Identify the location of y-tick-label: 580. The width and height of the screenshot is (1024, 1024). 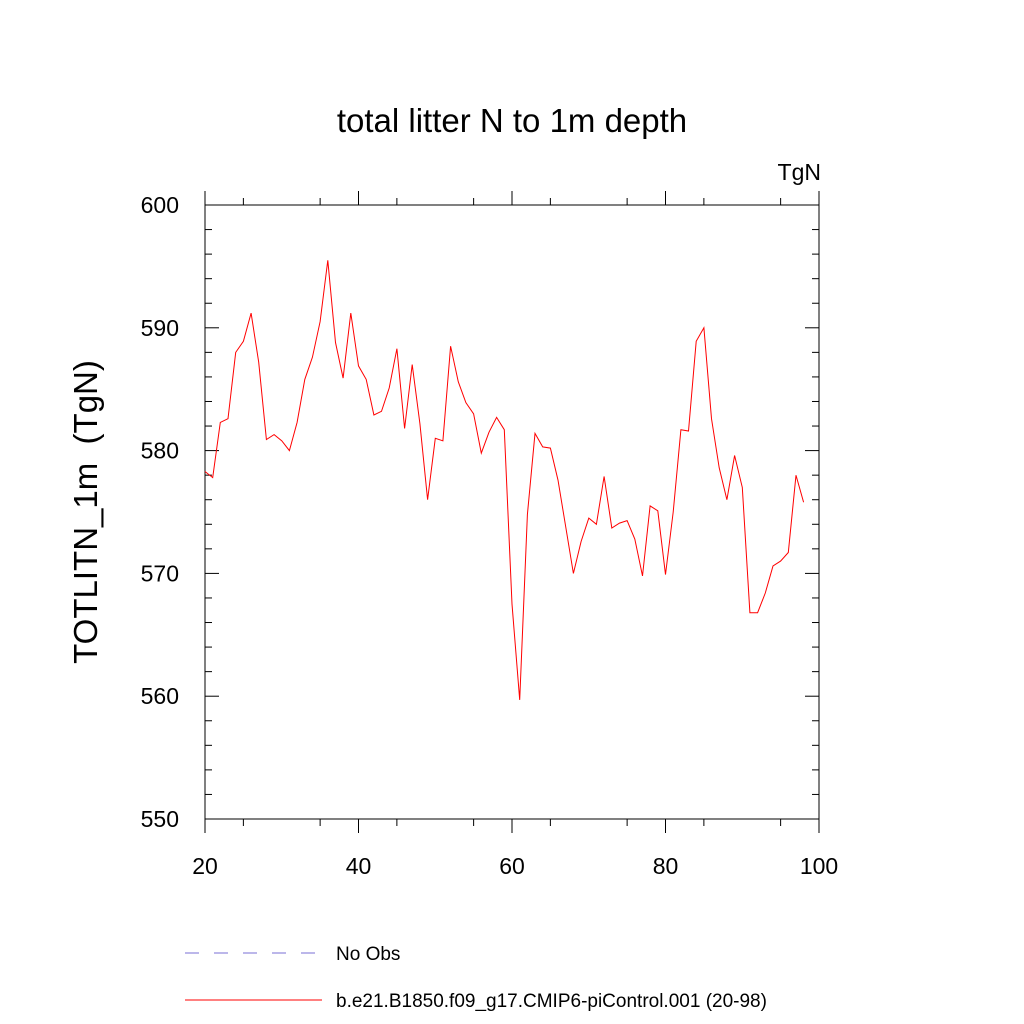
(160, 451).